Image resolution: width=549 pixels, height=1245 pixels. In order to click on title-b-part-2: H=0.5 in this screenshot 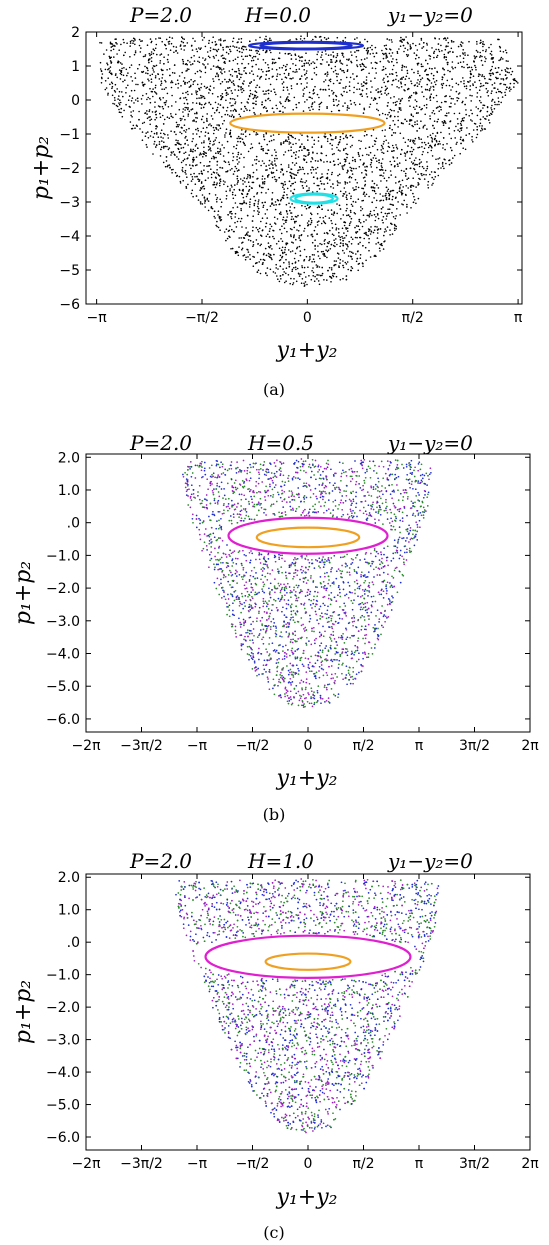, I will do `click(280, 443)`.